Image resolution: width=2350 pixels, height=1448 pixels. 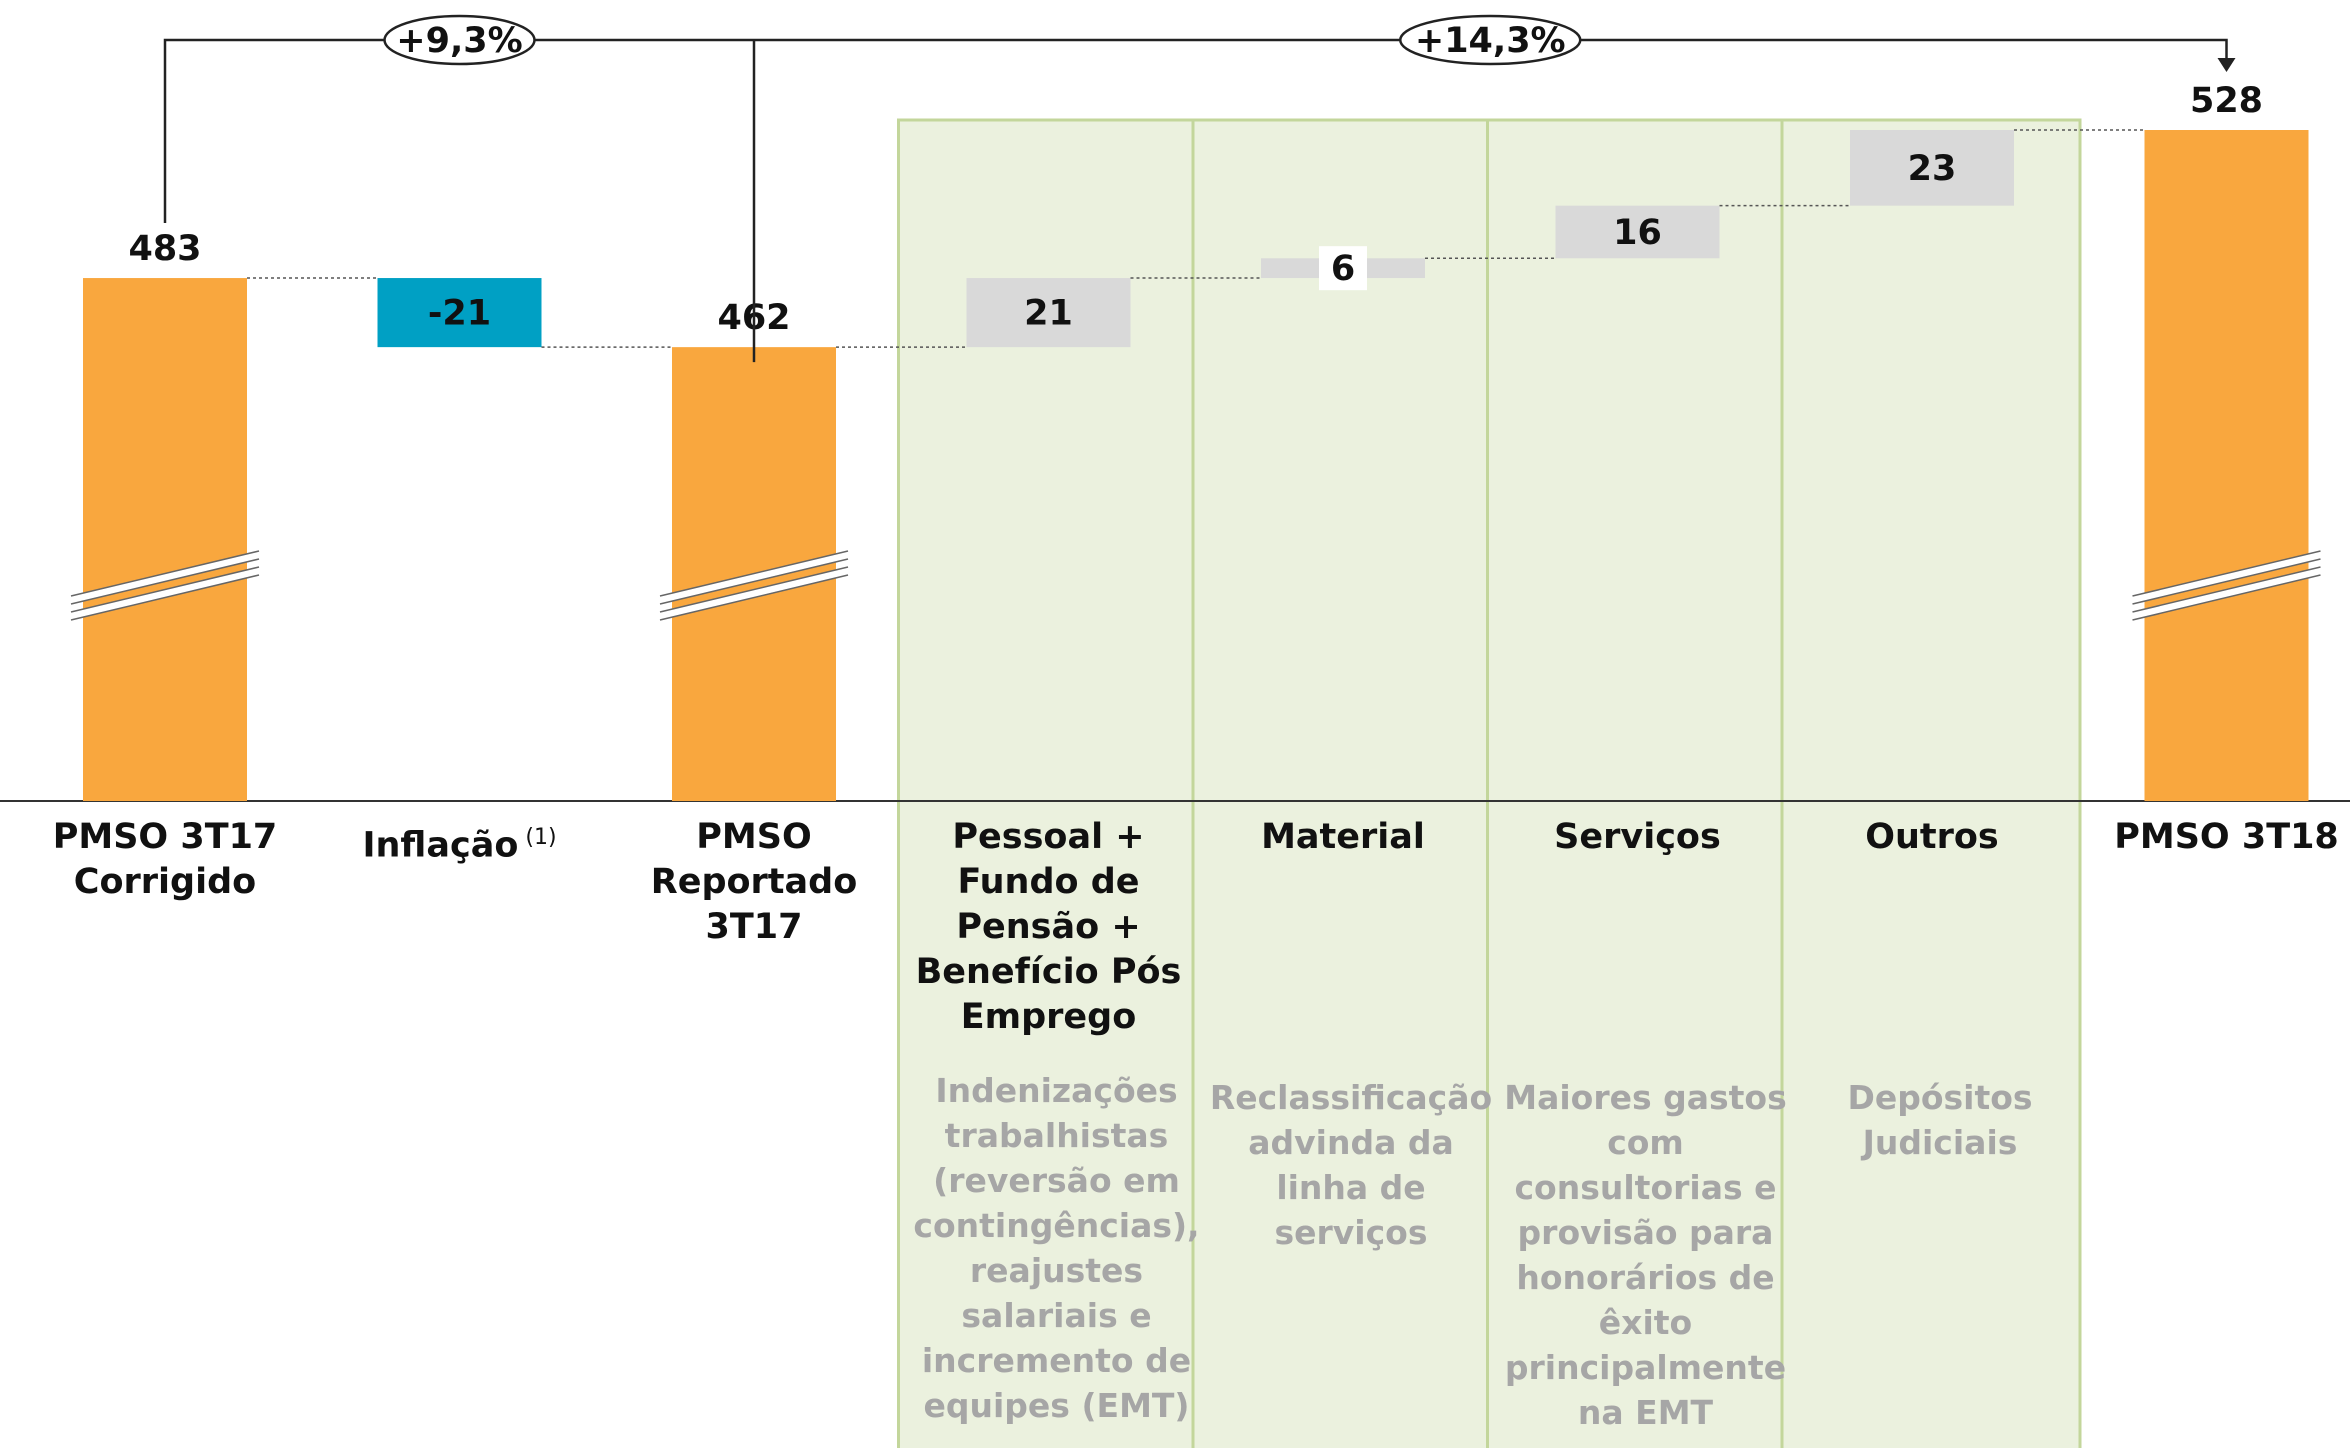 What do you see at coordinates (1343, 837) in the screenshot?
I see `category-label: Material` at bounding box center [1343, 837].